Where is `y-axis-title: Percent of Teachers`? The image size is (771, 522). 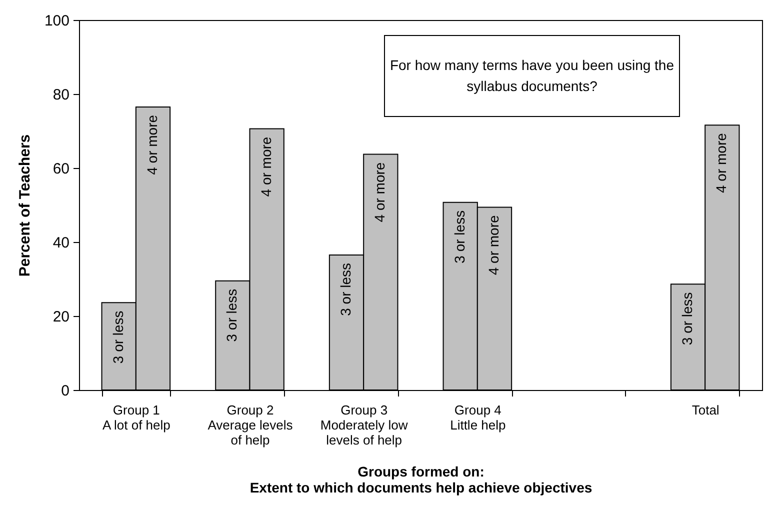
y-axis-title: Percent of Teachers is located at coordinates (25, 205).